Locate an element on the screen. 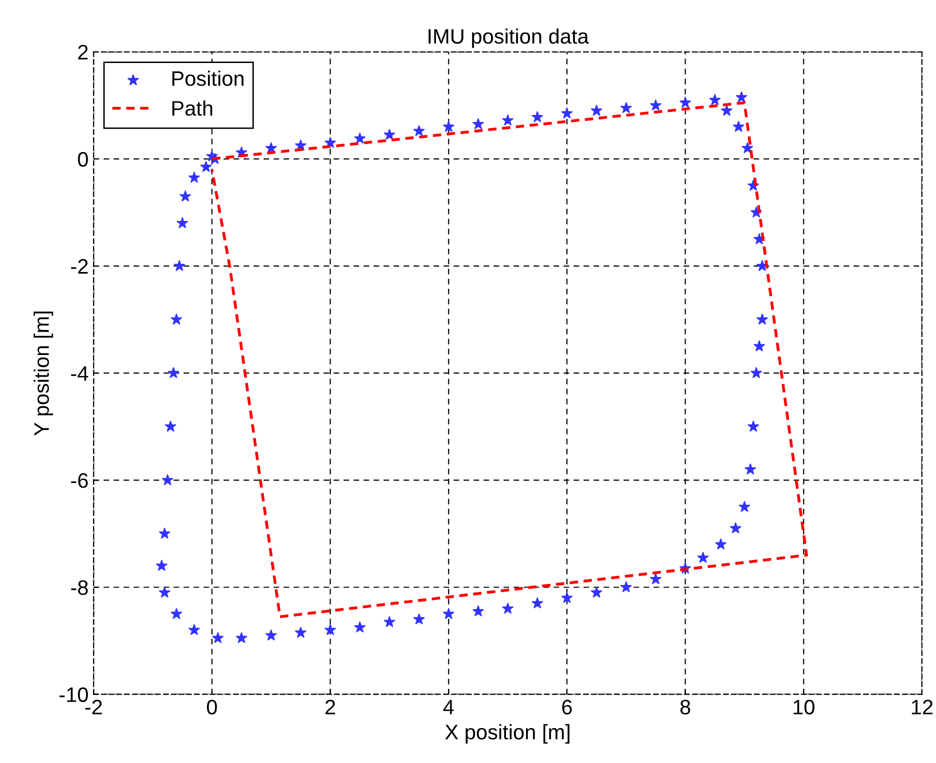  y-tick-label: 2 is located at coordinates (83, 52).